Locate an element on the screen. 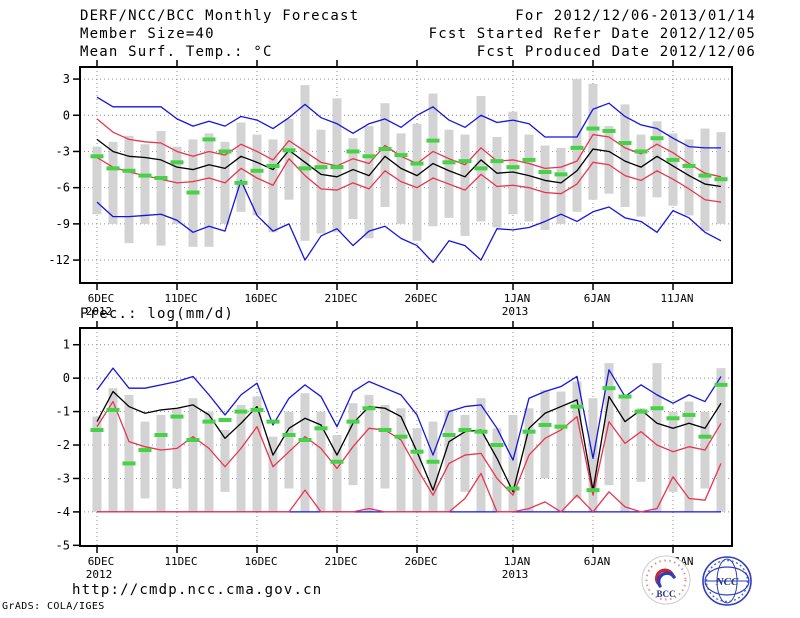 The height and width of the screenshot is (618, 800). prec-panel-title: Prec.: log(mm/d) is located at coordinates (157, 314).